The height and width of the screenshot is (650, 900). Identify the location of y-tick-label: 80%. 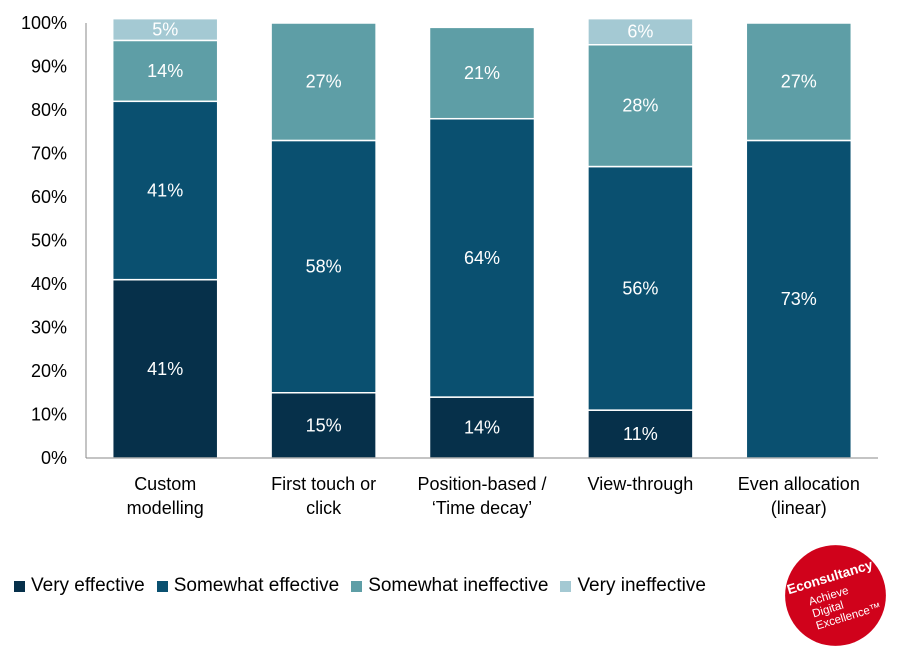
(49, 110).